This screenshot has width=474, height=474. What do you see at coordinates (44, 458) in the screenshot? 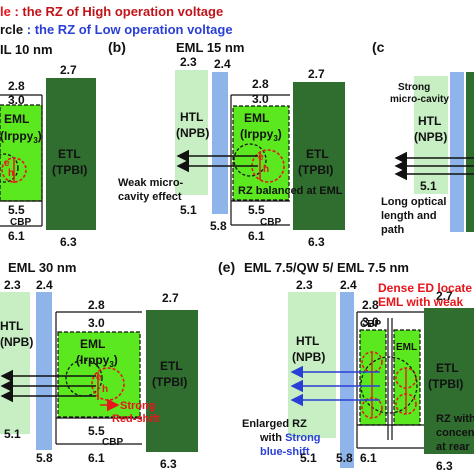
I see `panel-d-cbp-homo: 5.8` at bounding box center [44, 458].